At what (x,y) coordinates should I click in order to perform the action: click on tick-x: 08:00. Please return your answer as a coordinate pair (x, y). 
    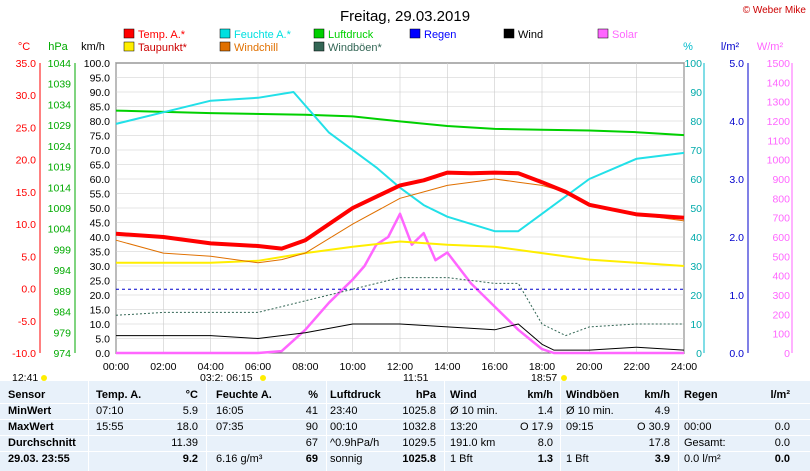
    Looking at the image, I should click on (305, 367).